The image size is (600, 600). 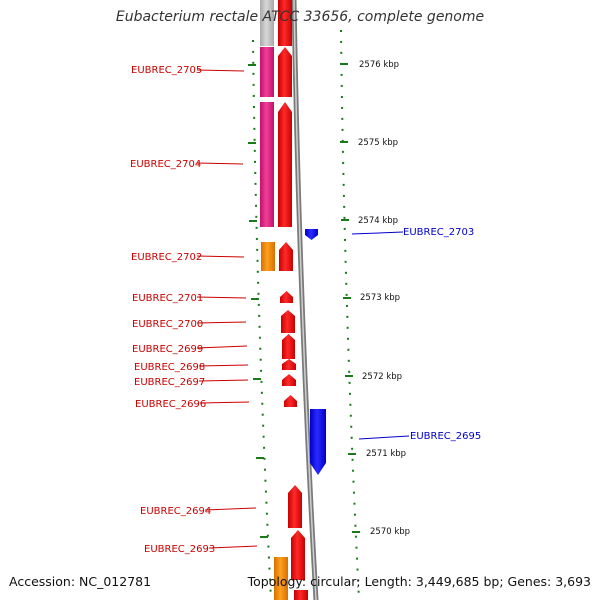 I want to click on gene-label: EUBREC_2693, so click(x=179, y=549).